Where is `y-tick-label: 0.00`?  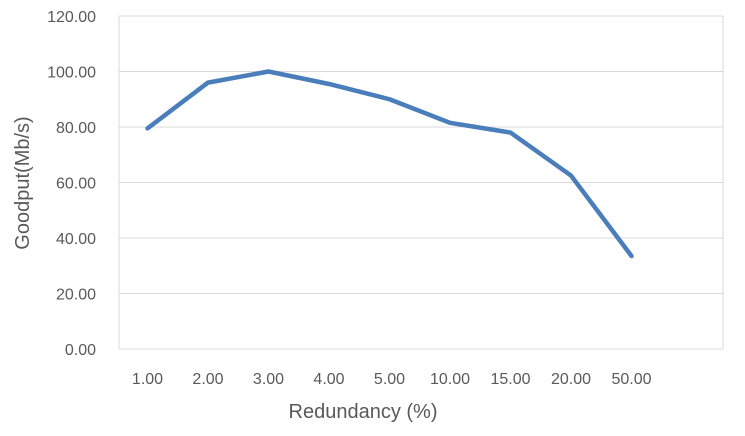 y-tick-label: 0.00 is located at coordinates (80, 350).